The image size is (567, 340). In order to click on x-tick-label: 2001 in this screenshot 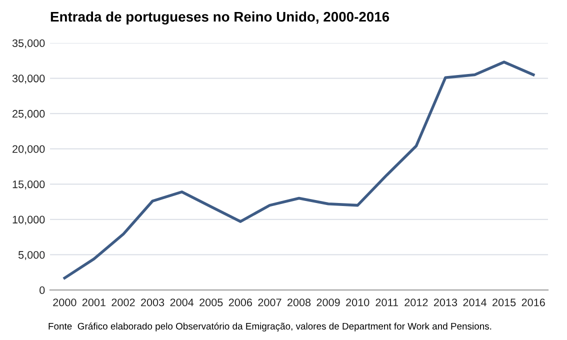, I will do `click(94, 302)`.